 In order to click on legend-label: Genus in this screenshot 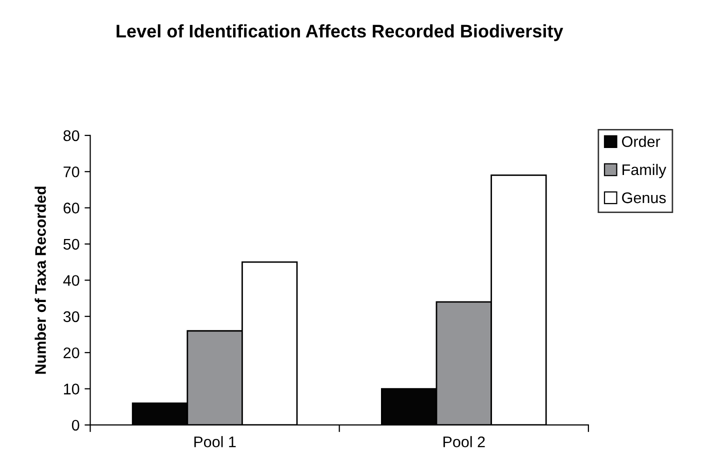, I will do `click(644, 198)`.